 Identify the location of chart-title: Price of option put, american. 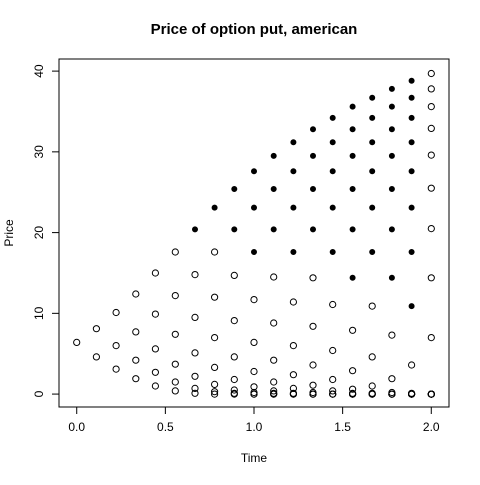
(254, 29).